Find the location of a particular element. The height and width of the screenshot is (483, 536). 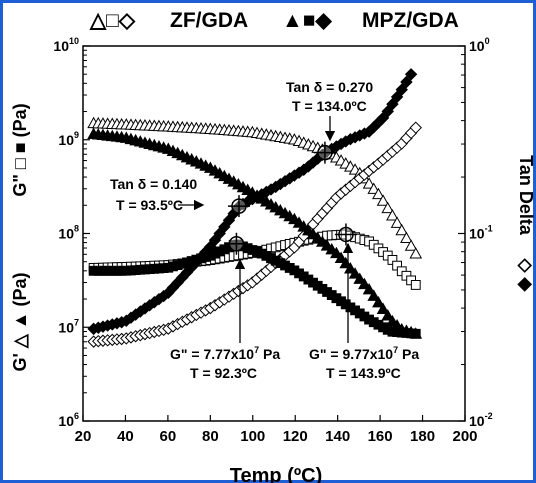

zf-g2-mark is located at coordinates (345, 234).